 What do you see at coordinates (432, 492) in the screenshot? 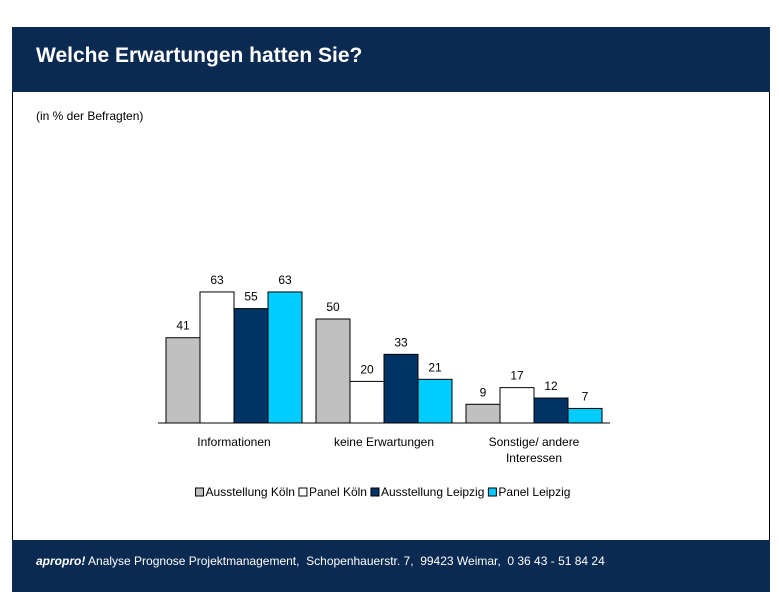
I see `legend-label: Ausstellung Leipzig` at bounding box center [432, 492].